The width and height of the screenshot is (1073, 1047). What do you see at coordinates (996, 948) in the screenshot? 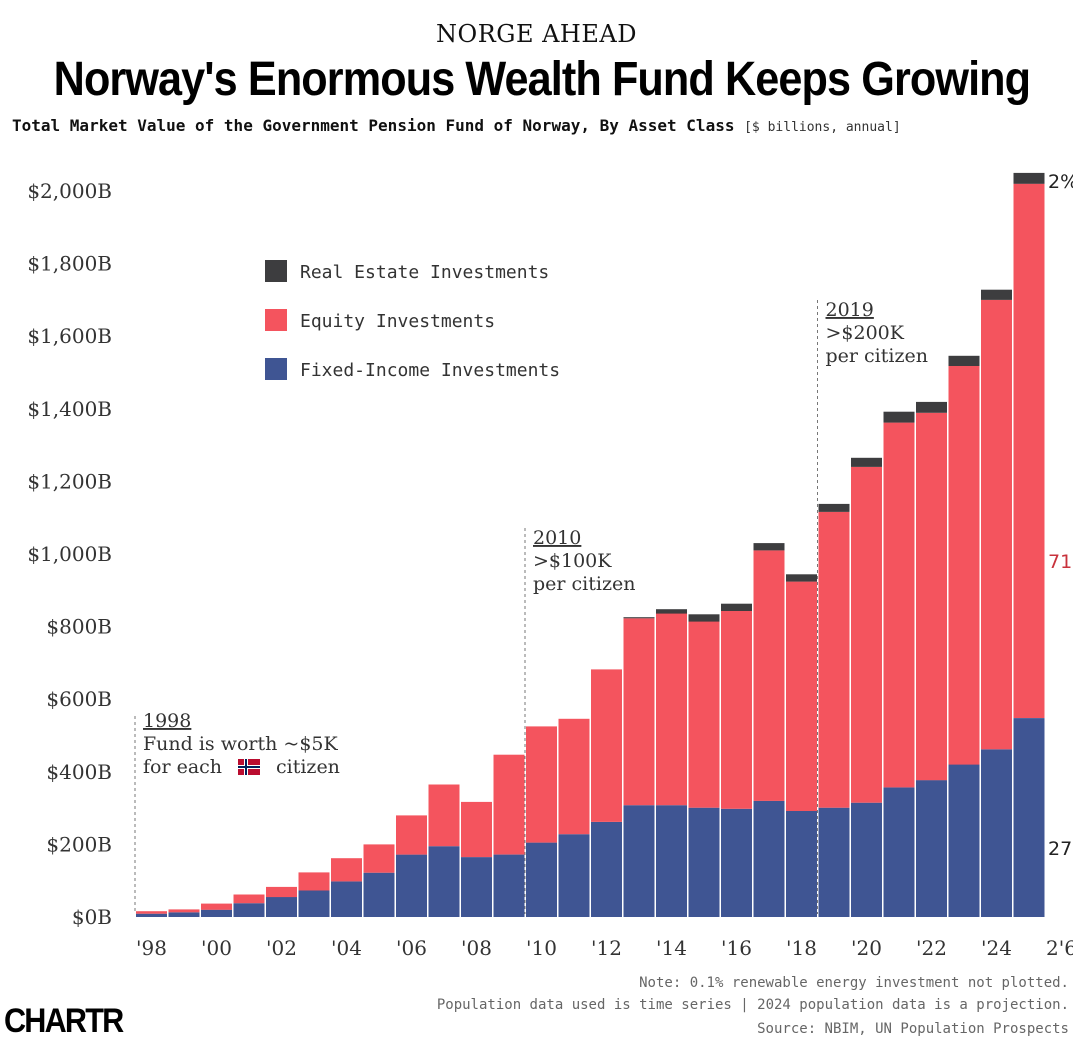
I see `x-tick-label: '24` at bounding box center [996, 948].